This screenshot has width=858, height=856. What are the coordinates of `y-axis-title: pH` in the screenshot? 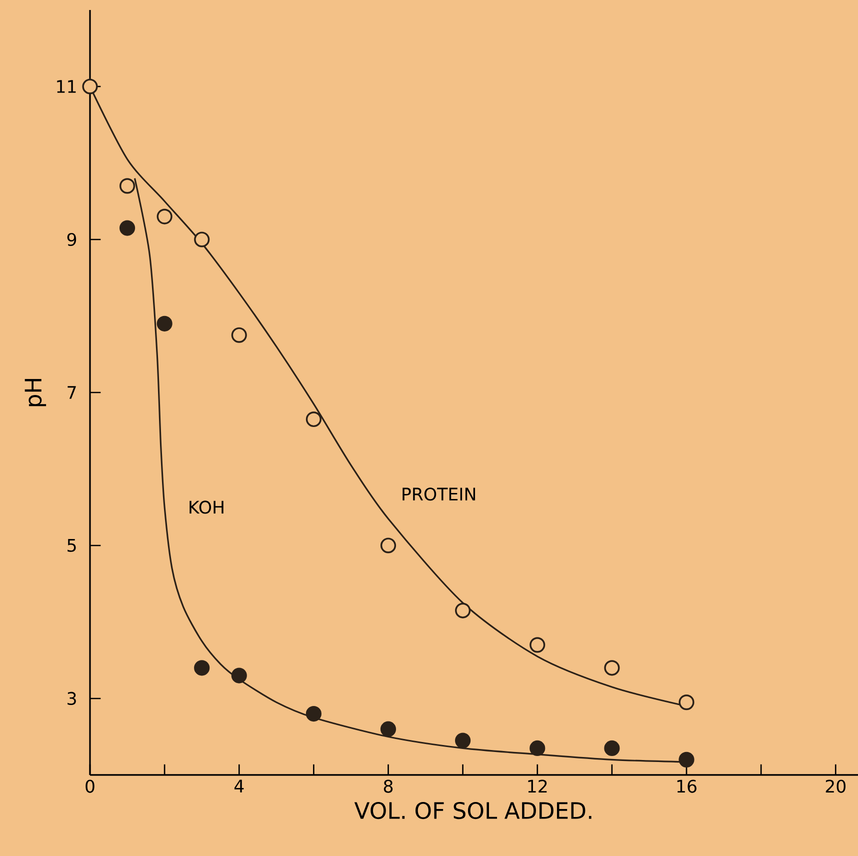 It's located at (35, 392).